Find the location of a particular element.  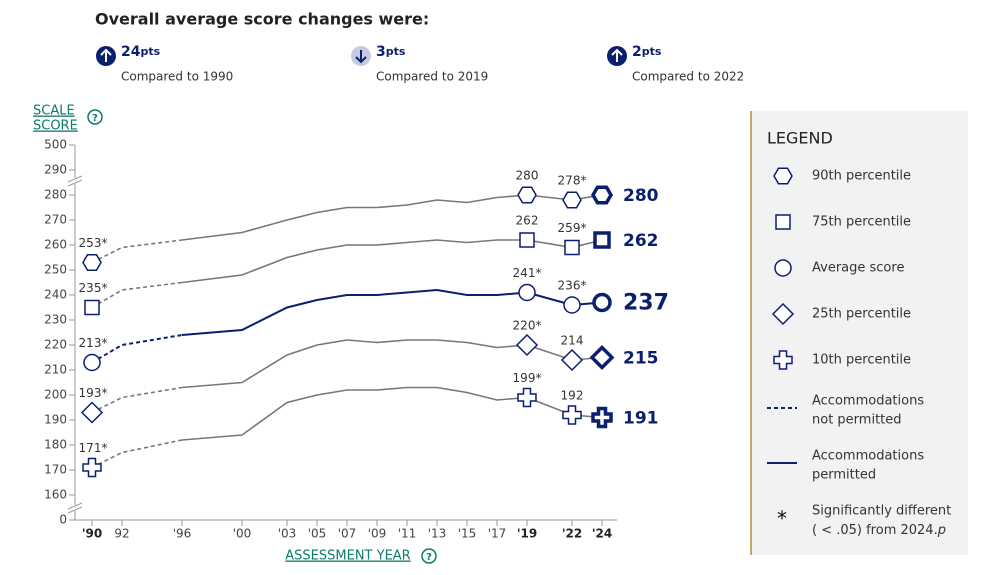

y-tick-label: 290 is located at coordinates (55, 170).